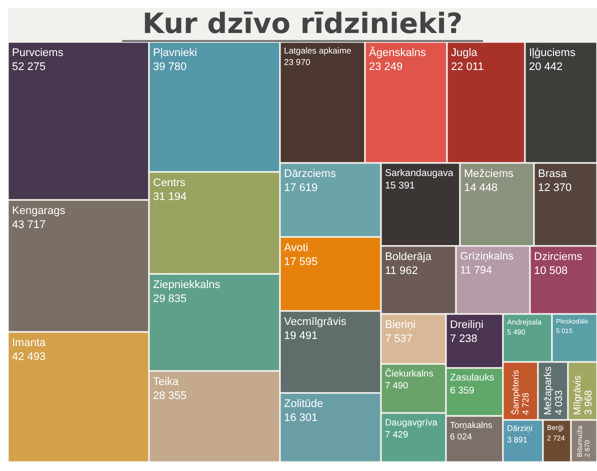  I want to click on category-label: Purvciems, so click(38, 53).